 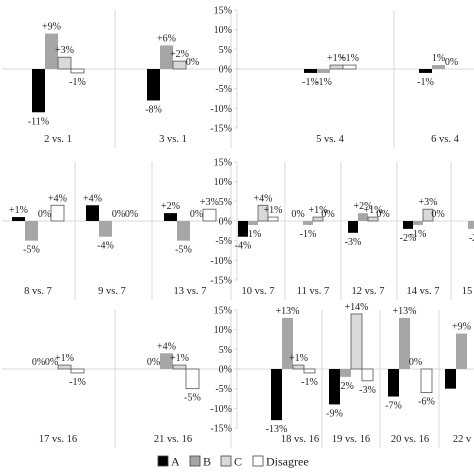 What do you see at coordinates (426, 402) in the screenshot?
I see `data-label: -6%` at bounding box center [426, 402].